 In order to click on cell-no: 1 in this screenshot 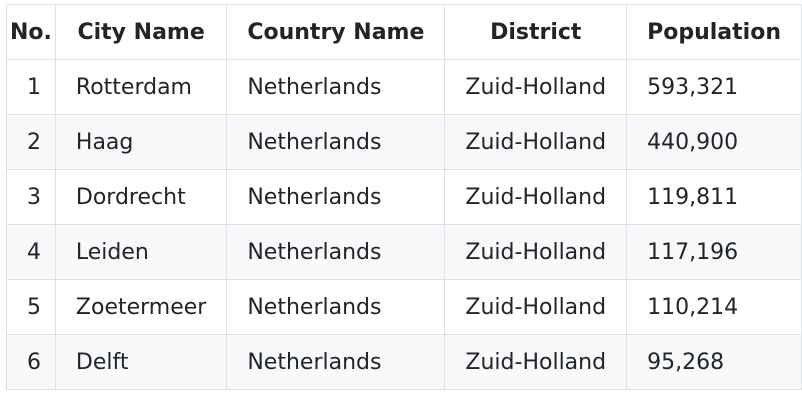, I will do `click(31, 87)`.